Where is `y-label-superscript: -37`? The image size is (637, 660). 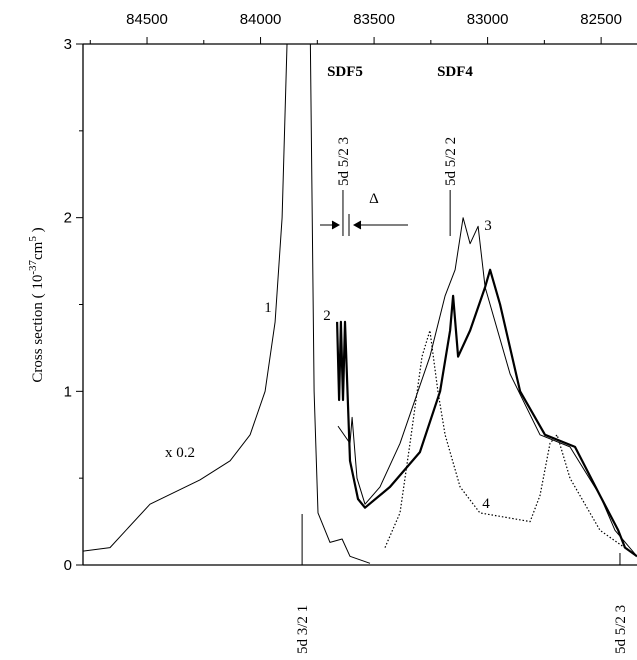
y-label-superscript: -37 is located at coordinates (33, 267).